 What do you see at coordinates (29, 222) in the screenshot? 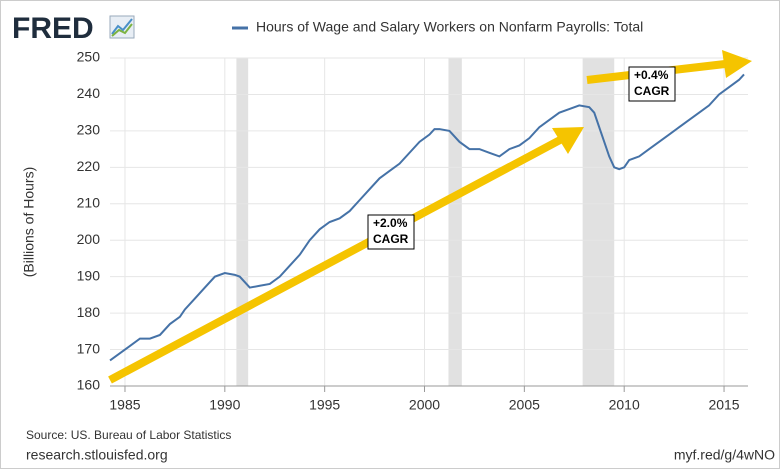
I see `y-axis-label: (Billions of Hours)` at bounding box center [29, 222].